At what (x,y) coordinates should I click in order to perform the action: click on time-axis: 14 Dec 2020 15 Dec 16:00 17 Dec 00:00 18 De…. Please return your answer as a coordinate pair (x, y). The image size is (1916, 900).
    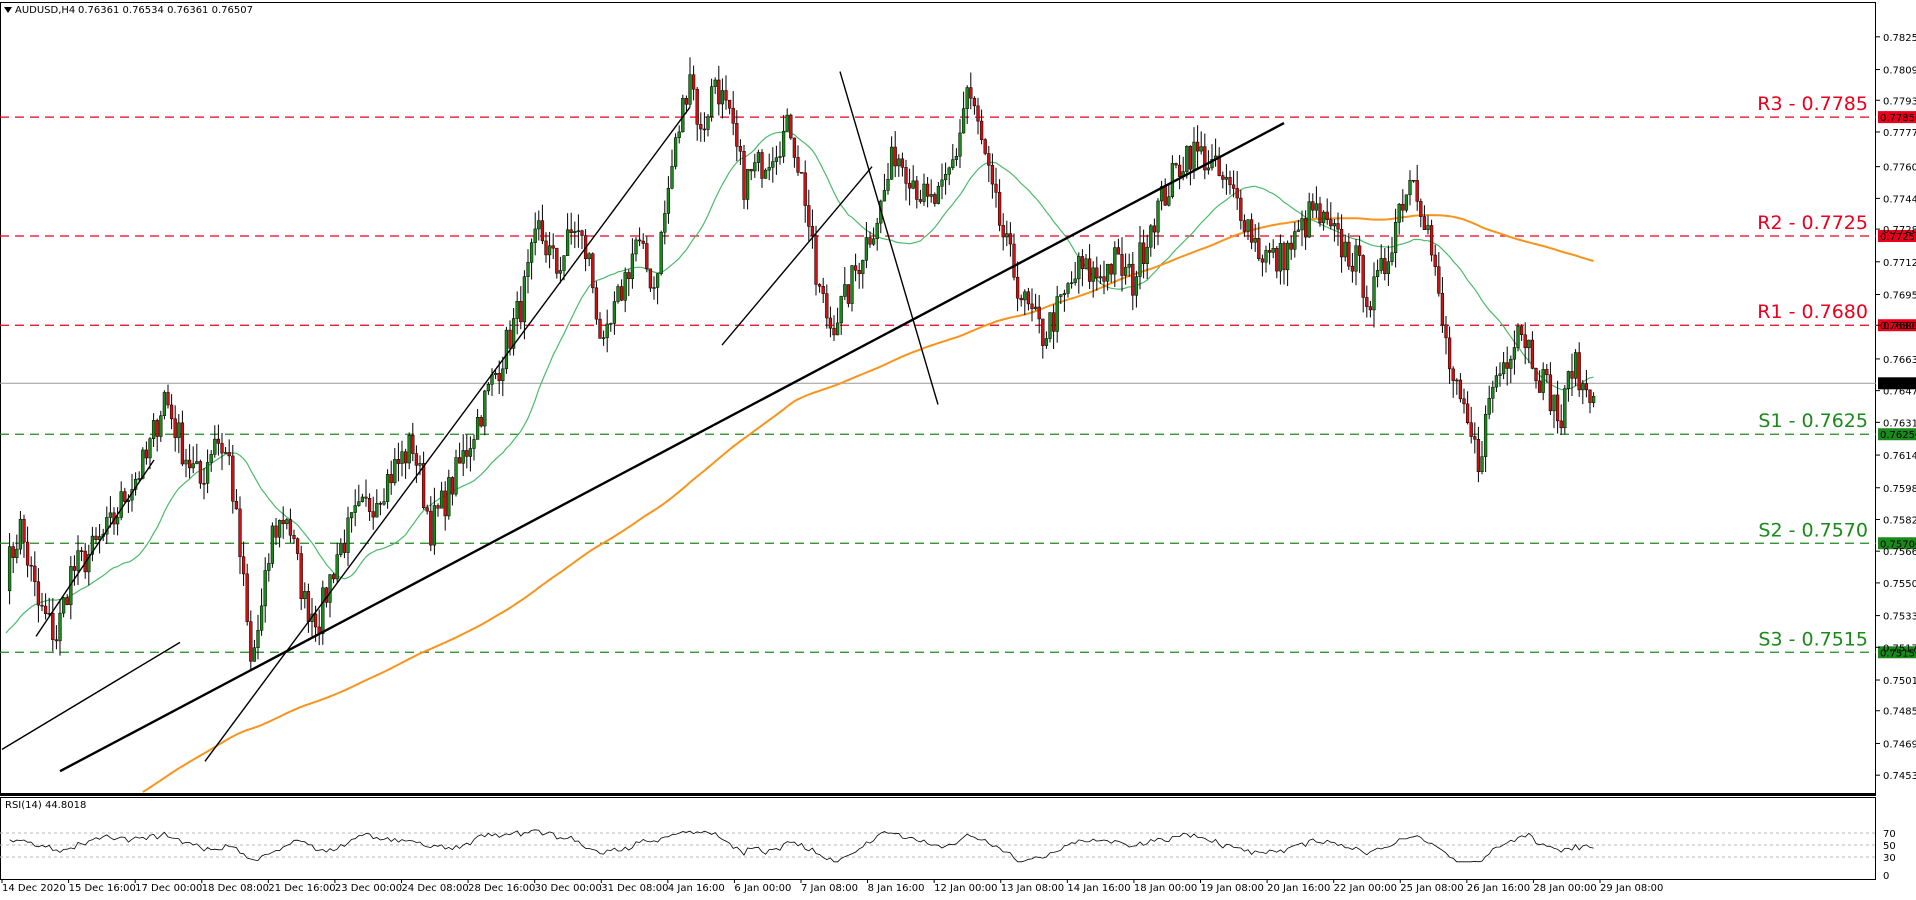
    Looking at the image, I should click on (832, 886).